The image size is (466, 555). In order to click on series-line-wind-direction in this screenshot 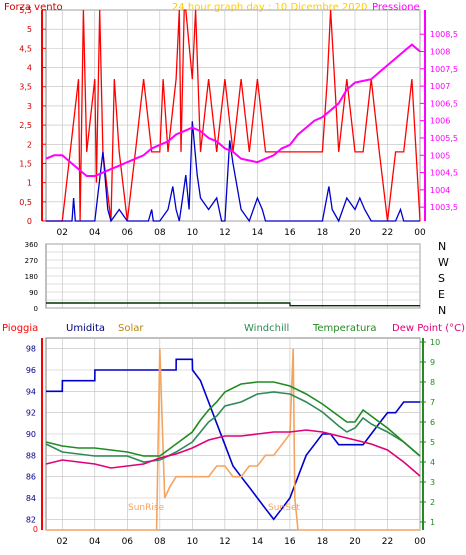, I will do `click(233, 304)`.